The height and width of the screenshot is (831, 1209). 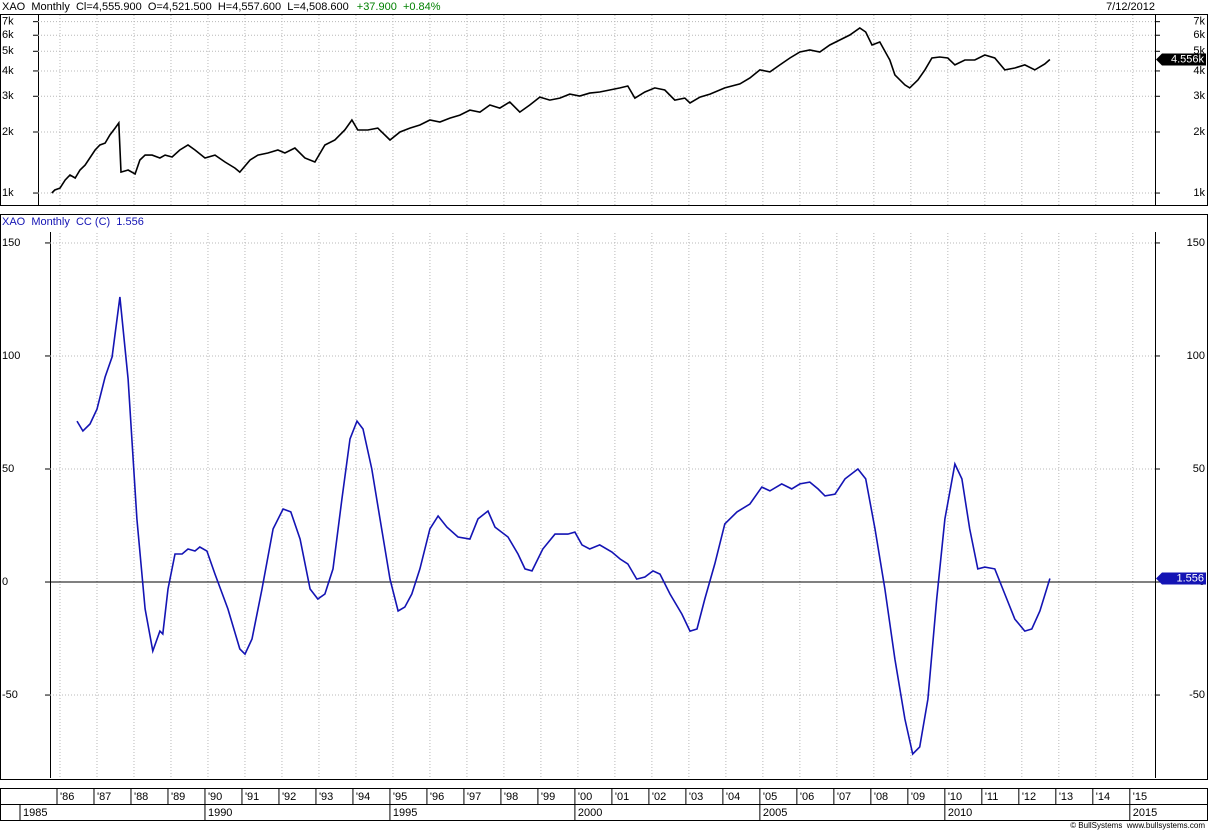 I want to click on price-change: +37.900 +0.84%, so click(x=399, y=7).